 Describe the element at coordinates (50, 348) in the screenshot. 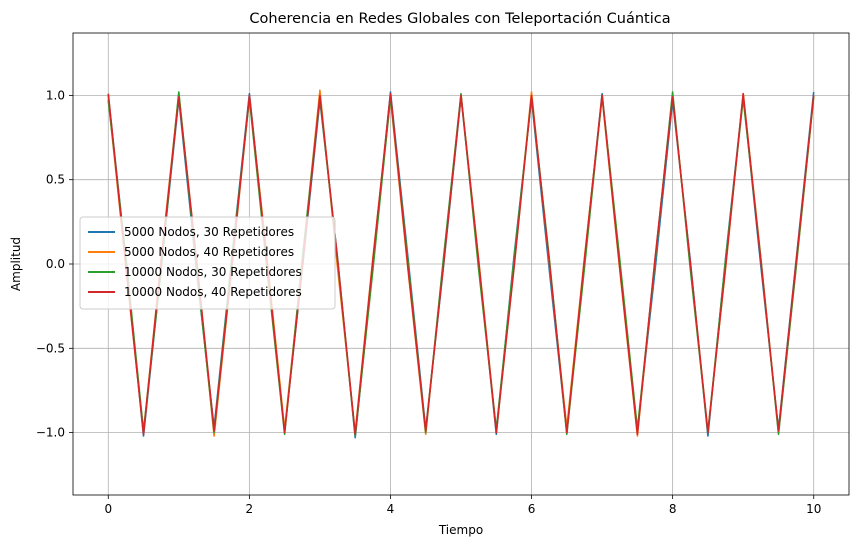

I see `y-tick-label: −0.5` at that location.